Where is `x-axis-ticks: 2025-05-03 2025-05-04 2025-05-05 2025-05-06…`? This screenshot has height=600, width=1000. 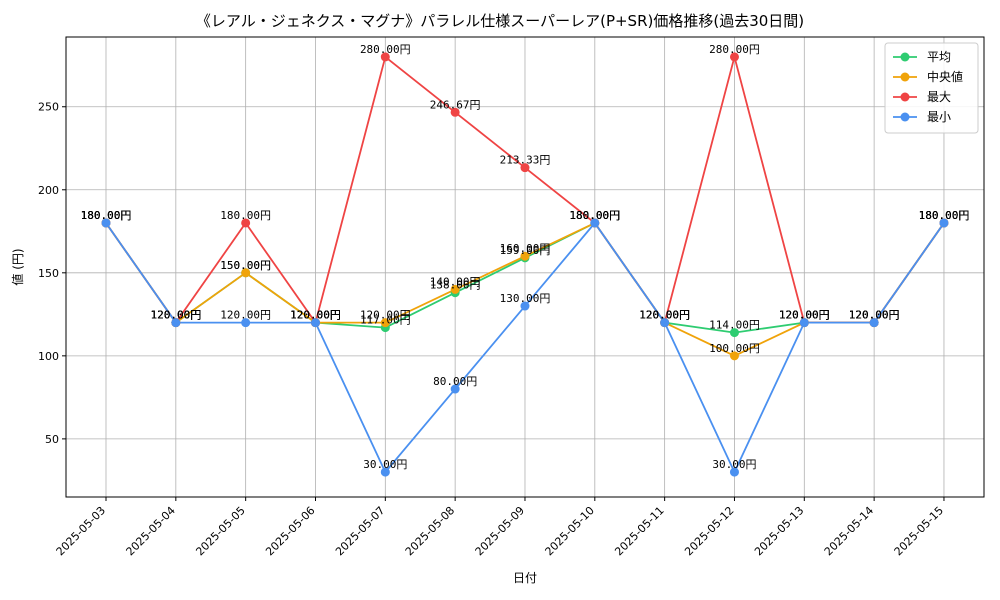 x-axis-ticks: 2025-05-03 2025-05-04 2025-05-05 2025-05-06… is located at coordinates (500, 527).